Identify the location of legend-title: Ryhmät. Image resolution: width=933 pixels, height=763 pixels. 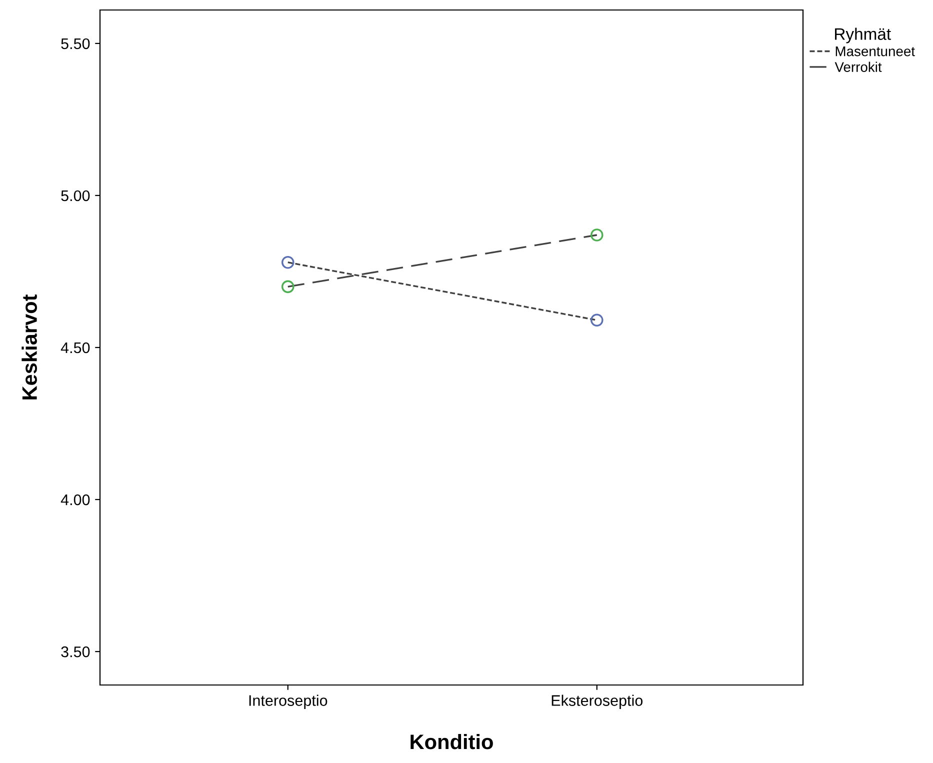
(863, 36).